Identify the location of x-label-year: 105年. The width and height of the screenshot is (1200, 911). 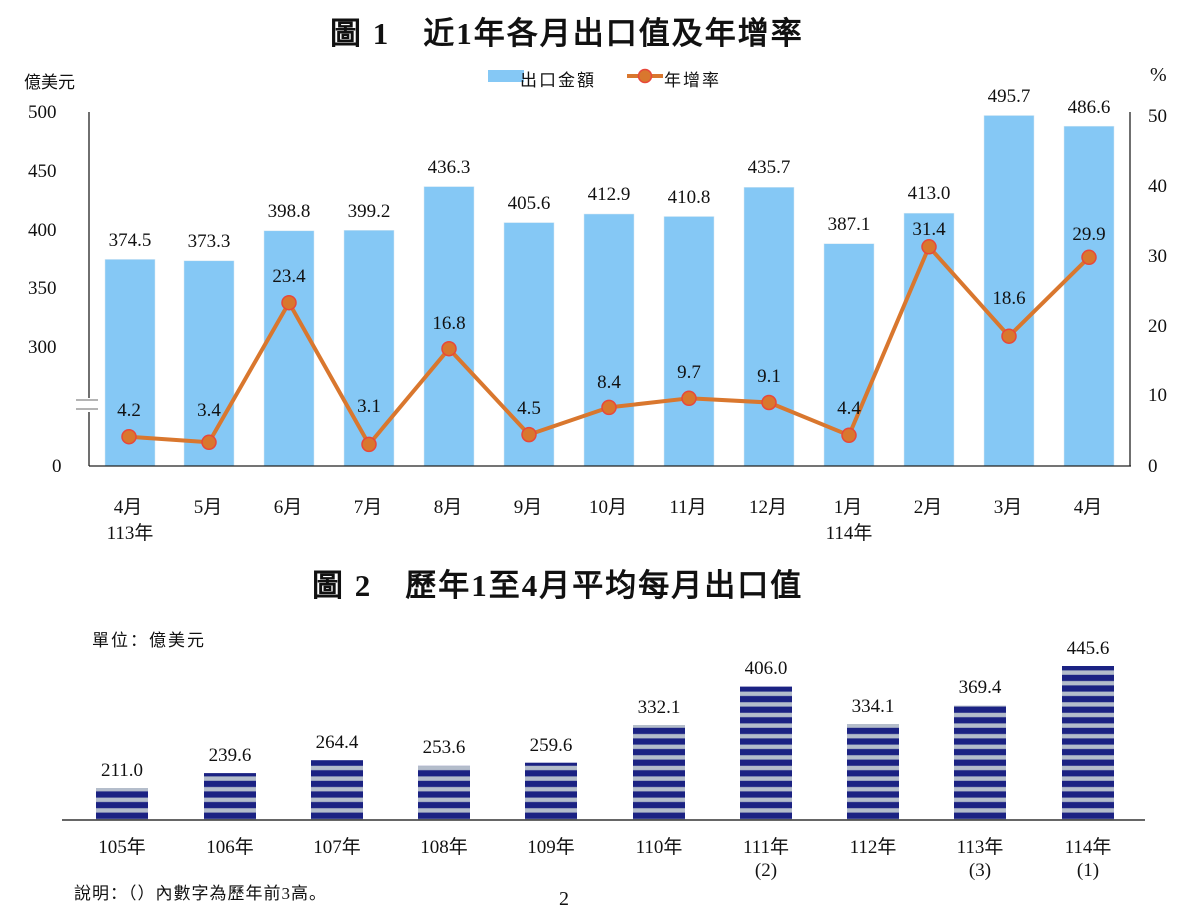
(122, 847).